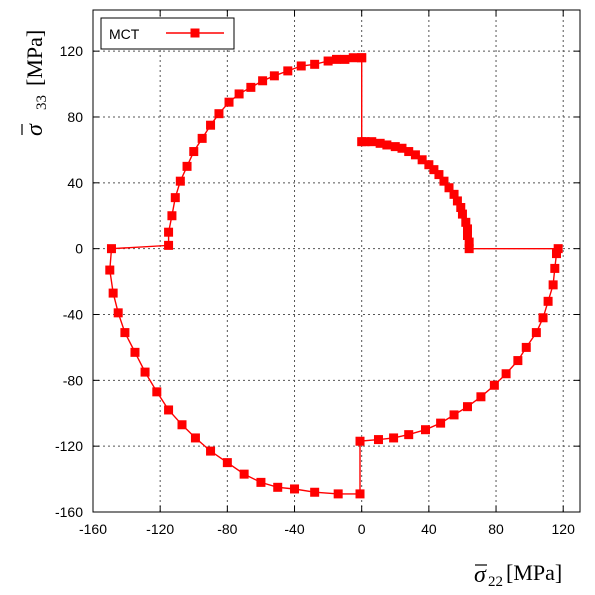  What do you see at coordinates (35, 129) in the screenshot?
I see `y-axis-symbol: σ` at bounding box center [35, 129].